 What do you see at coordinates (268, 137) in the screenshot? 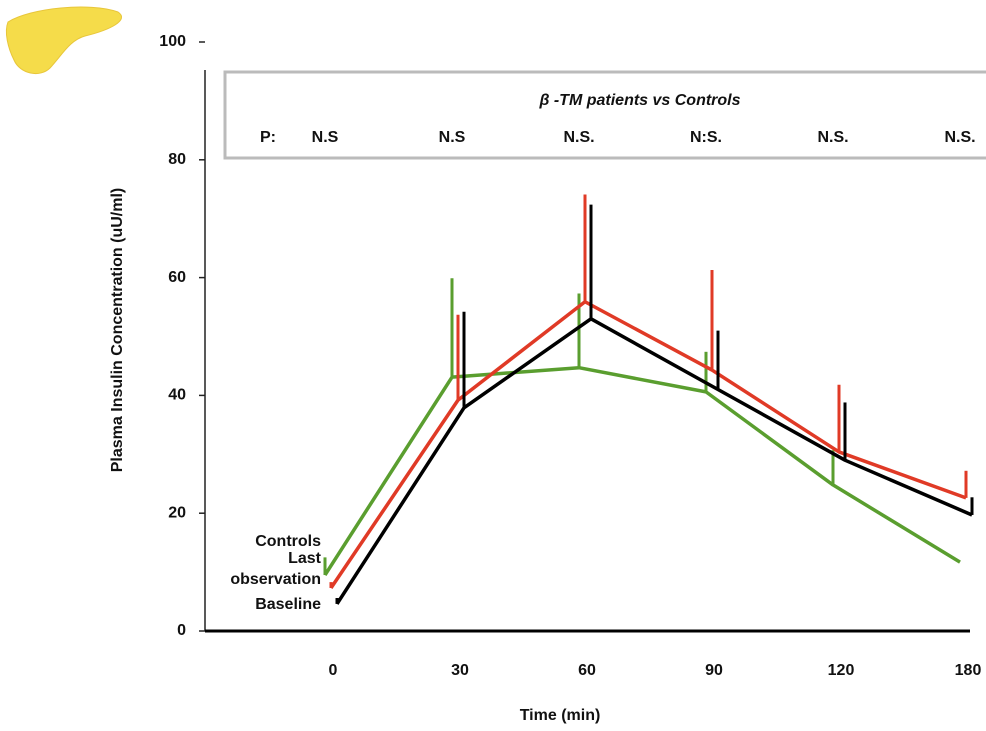
I see `p-label: P:` at bounding box center [268, 137].